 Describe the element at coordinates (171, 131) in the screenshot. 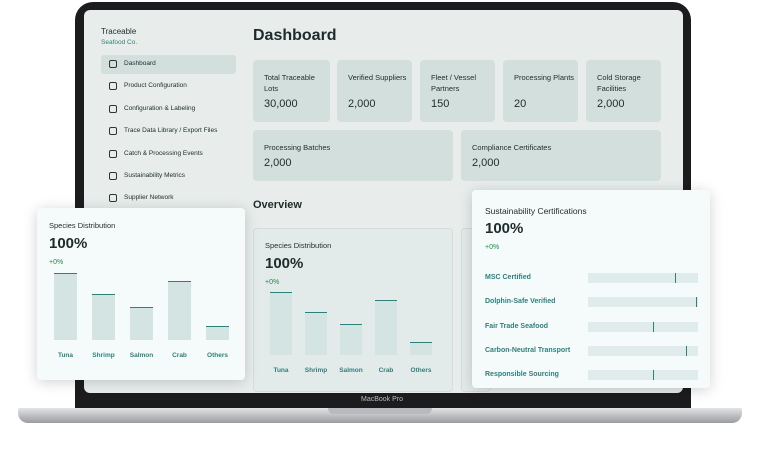

I see `nav-item: Trace Data Library / Export Files` at that location.